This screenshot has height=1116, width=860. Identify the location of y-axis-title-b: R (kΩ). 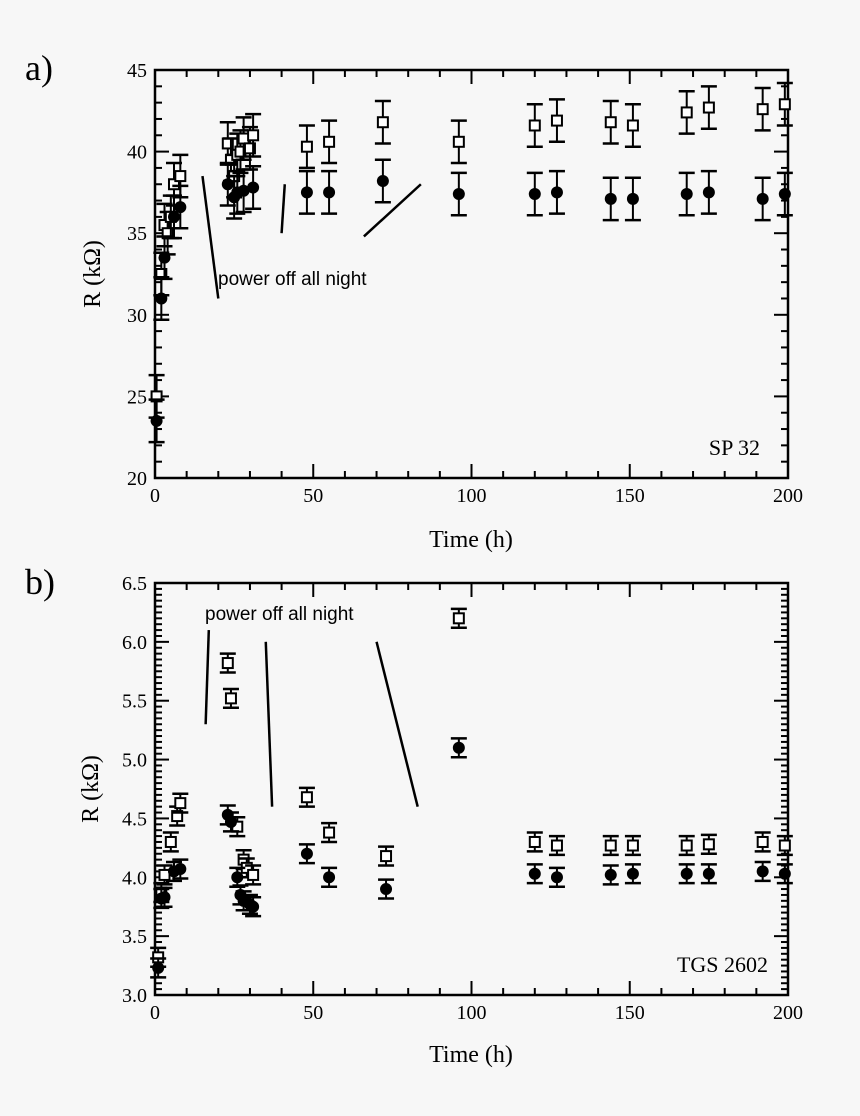
(91, 789).